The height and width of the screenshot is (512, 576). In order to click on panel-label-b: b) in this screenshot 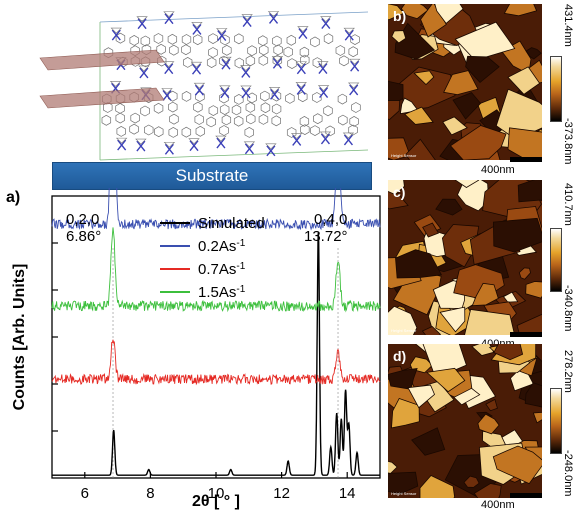, I will do `click(400, 16)`.